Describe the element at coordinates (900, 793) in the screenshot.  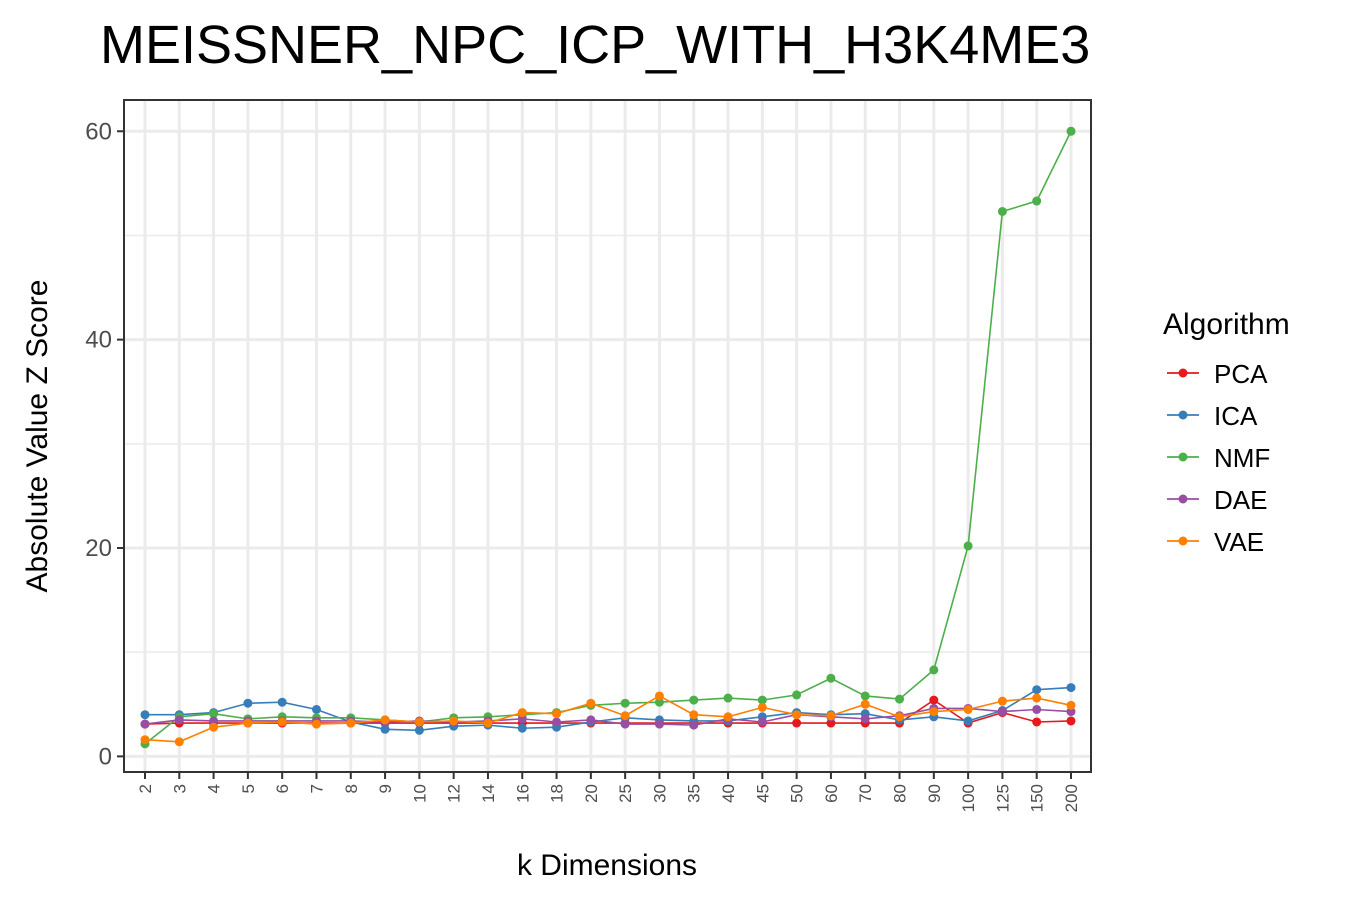
I see `x-tick-label: 80` at that location.